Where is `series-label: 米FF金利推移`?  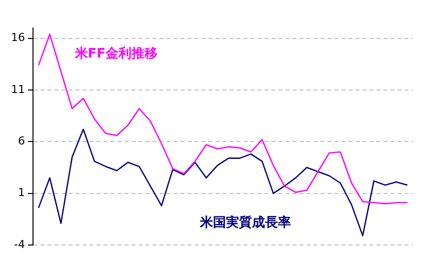 series-label: 米FF金利推移 is located at coordinates (116, 53).